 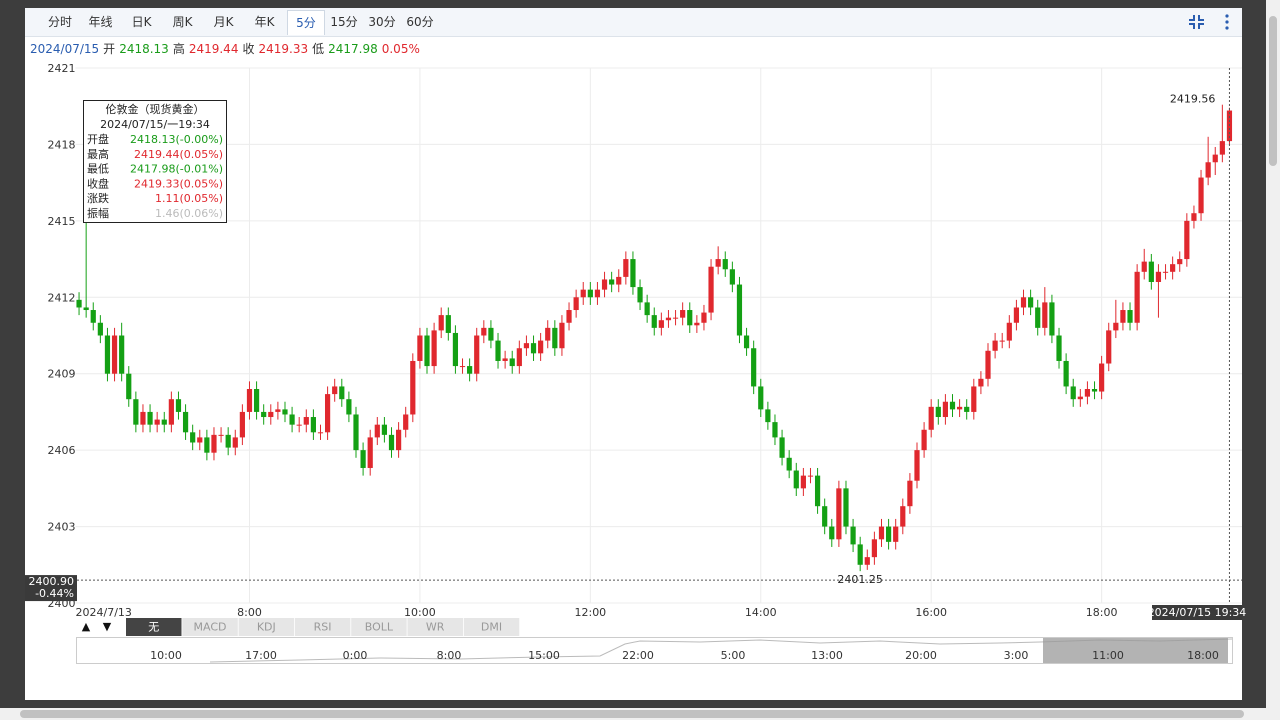 What do you see at coordinates (176, 169) in the screenshot?
I see `tooltip-value: 2417.98(-0.01%)` at bounding box center [176, 169].